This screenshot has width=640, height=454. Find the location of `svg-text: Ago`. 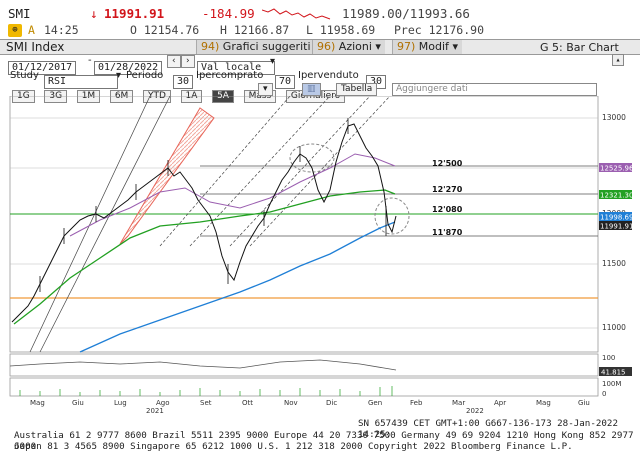

svg-text: Ago is located at coordinates (163, 403).